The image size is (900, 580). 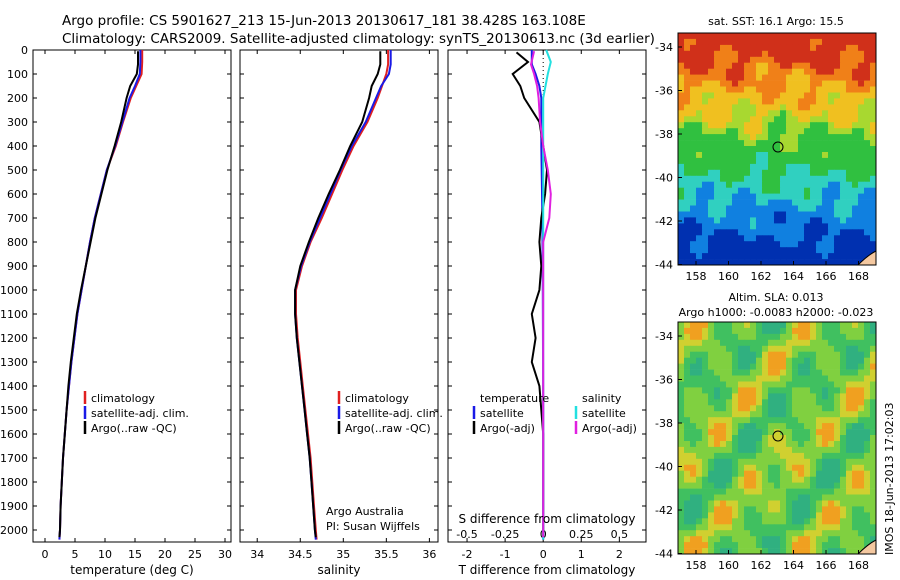 I want to click on legend-t-satellite: satellite, so click(x=502, y=413).